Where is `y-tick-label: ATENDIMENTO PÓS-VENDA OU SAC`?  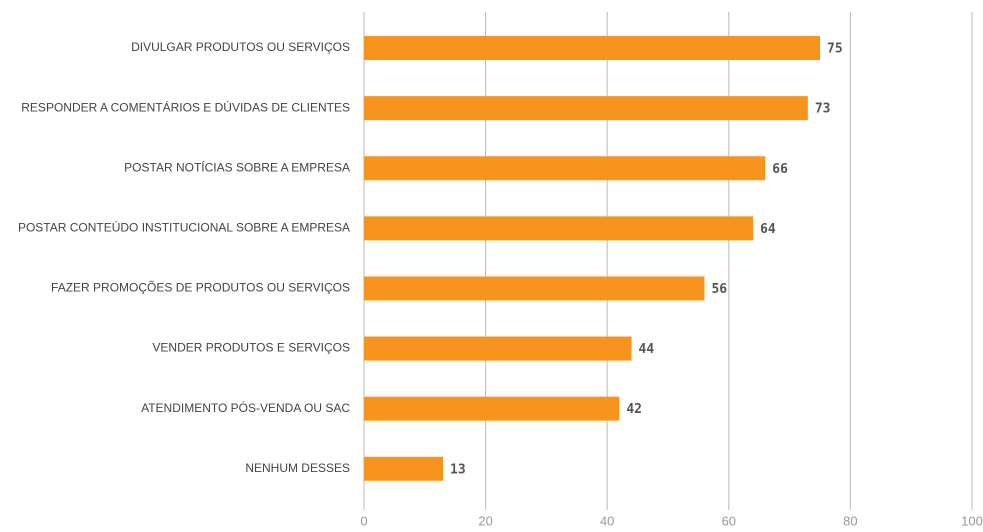
y-tick-label: ATENDIMENTO PÓS-VENDA OU SAC is located at coordinates (245, 407).